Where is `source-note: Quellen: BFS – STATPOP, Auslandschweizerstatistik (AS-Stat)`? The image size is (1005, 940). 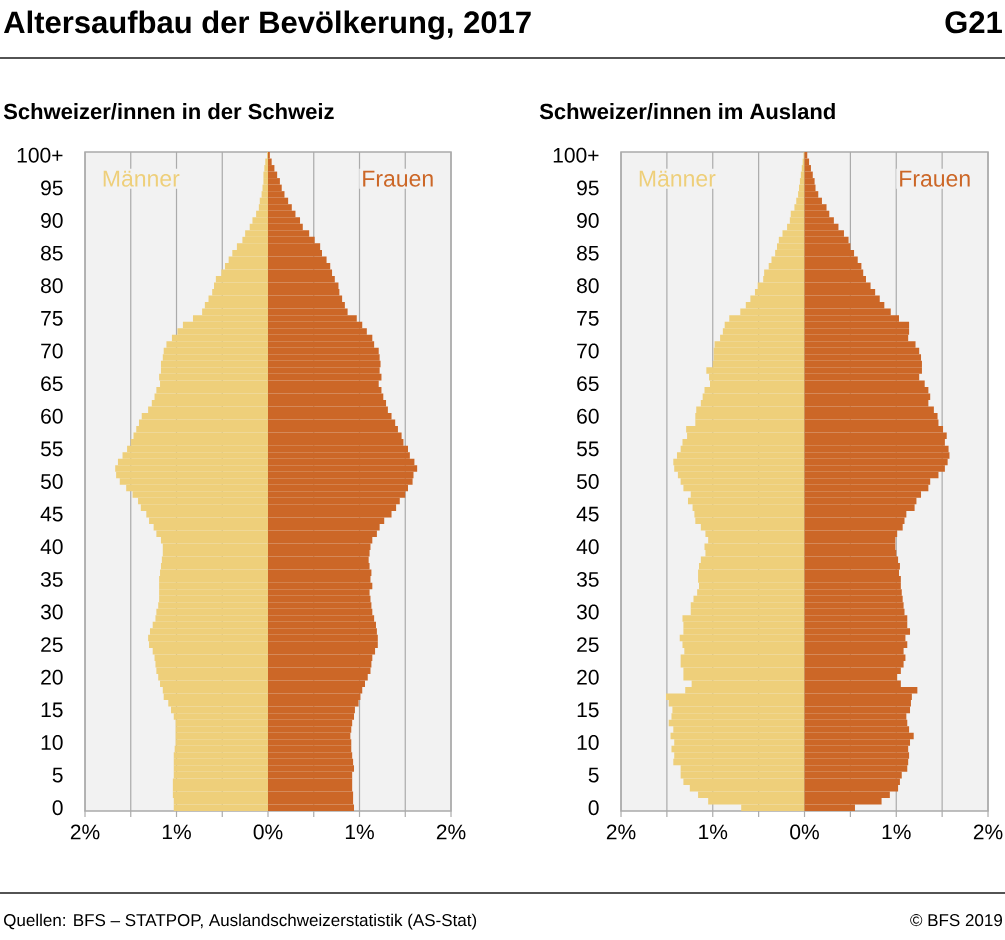 source-note: Quellen: BFS – STATPOP, Auslandschweizerstatistik (AS-Stat) is located at coordinates (240, 921).